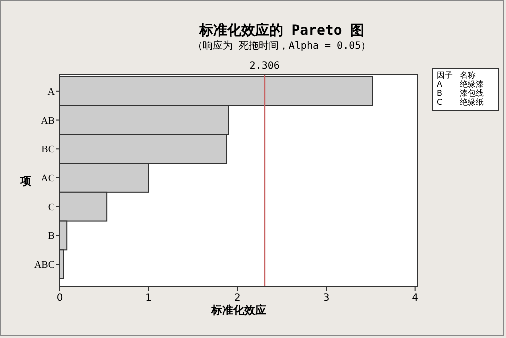 The image size is (506, 338). What do you see at coordinates (472, 84) in the screenshot?
I see `text: 绝缘漆` at bounding box center [472, 84].